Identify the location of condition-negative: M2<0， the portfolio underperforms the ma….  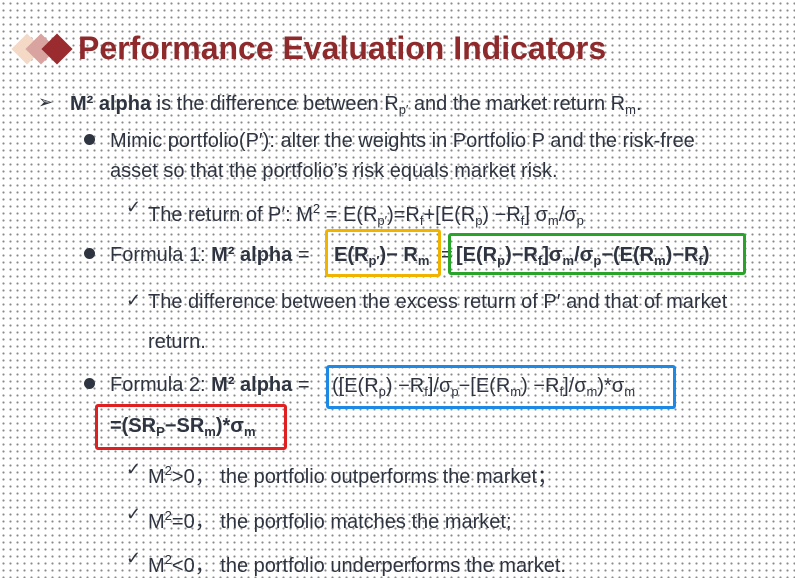
(357, 564).